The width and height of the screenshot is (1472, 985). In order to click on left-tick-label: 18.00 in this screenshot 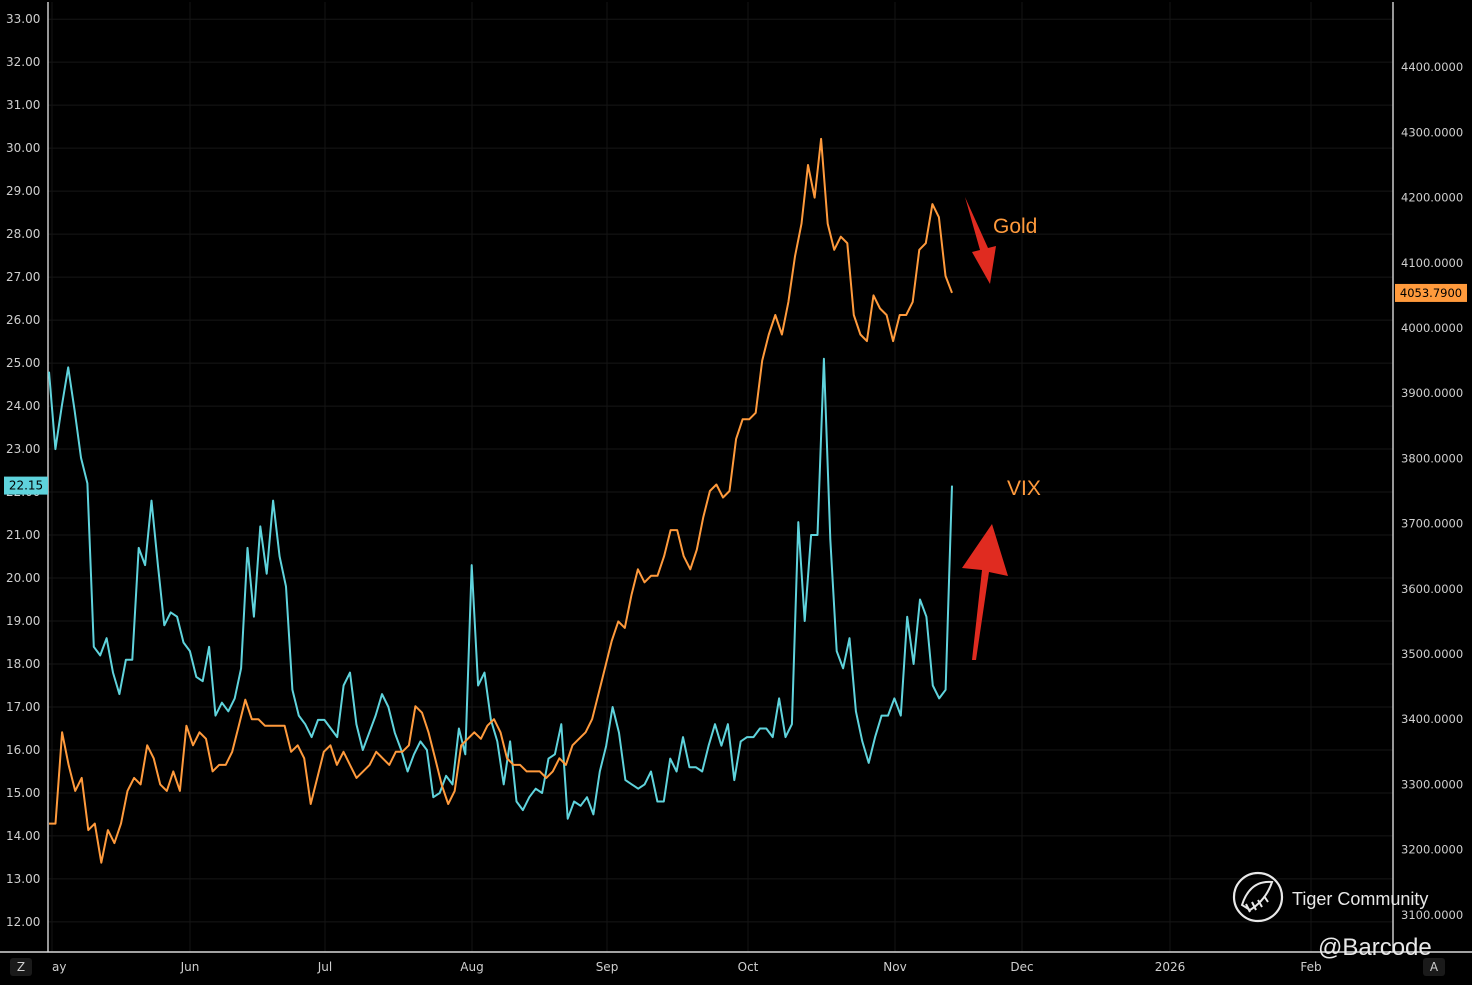, I will do `click(23, 664)`.